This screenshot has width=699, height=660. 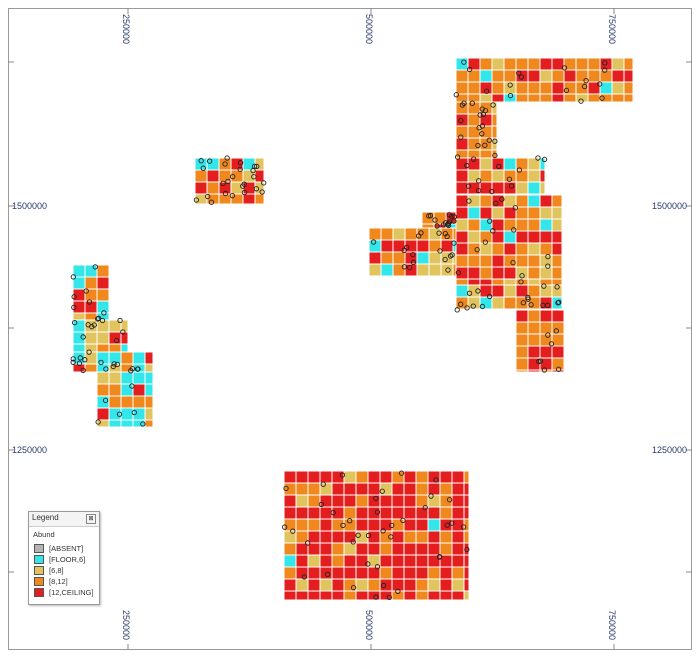 What do you see at coordinates (612, 29) in the screenshot?
I see `axis-top-label: 750000` at bounding box center [612, 29].